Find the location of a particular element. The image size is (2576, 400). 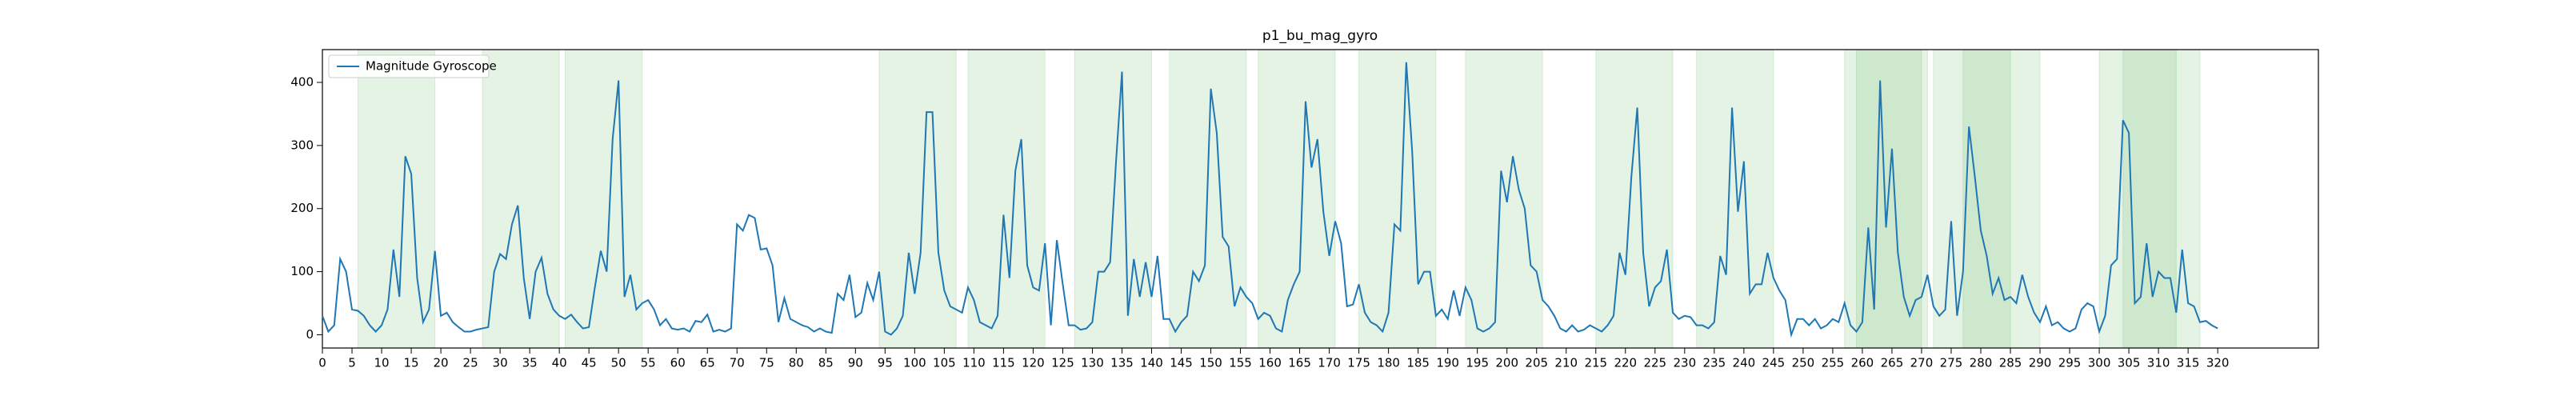

x-tick-label: 130 is located at coordinates (1092, 363).